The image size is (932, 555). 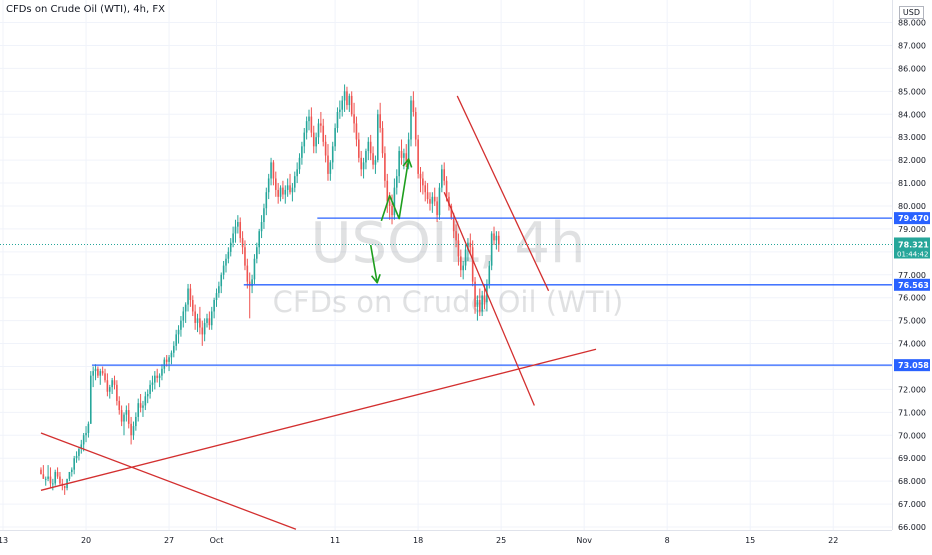 I want to click on time-tick-label: 22, so click(x=833, y=540).